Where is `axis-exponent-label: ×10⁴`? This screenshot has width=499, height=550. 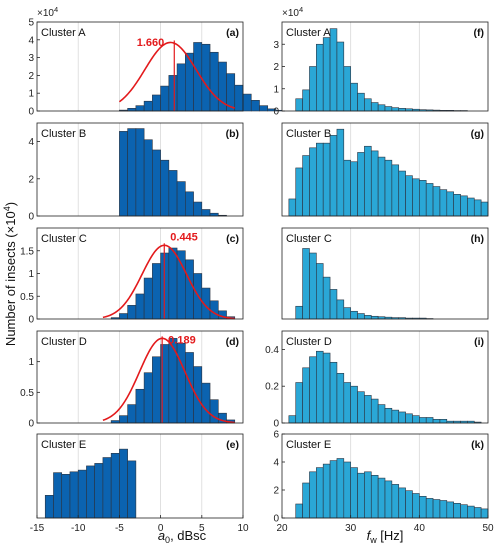 axis-exponent-label: ×10⁴ is located at coordinates (292, 12).